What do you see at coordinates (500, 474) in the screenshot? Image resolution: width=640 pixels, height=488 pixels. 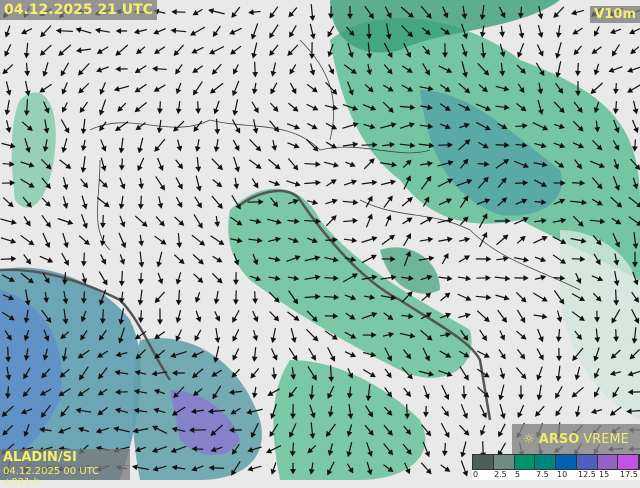 I see `legend-tick: 2.5` at bounding box center [500, 474].